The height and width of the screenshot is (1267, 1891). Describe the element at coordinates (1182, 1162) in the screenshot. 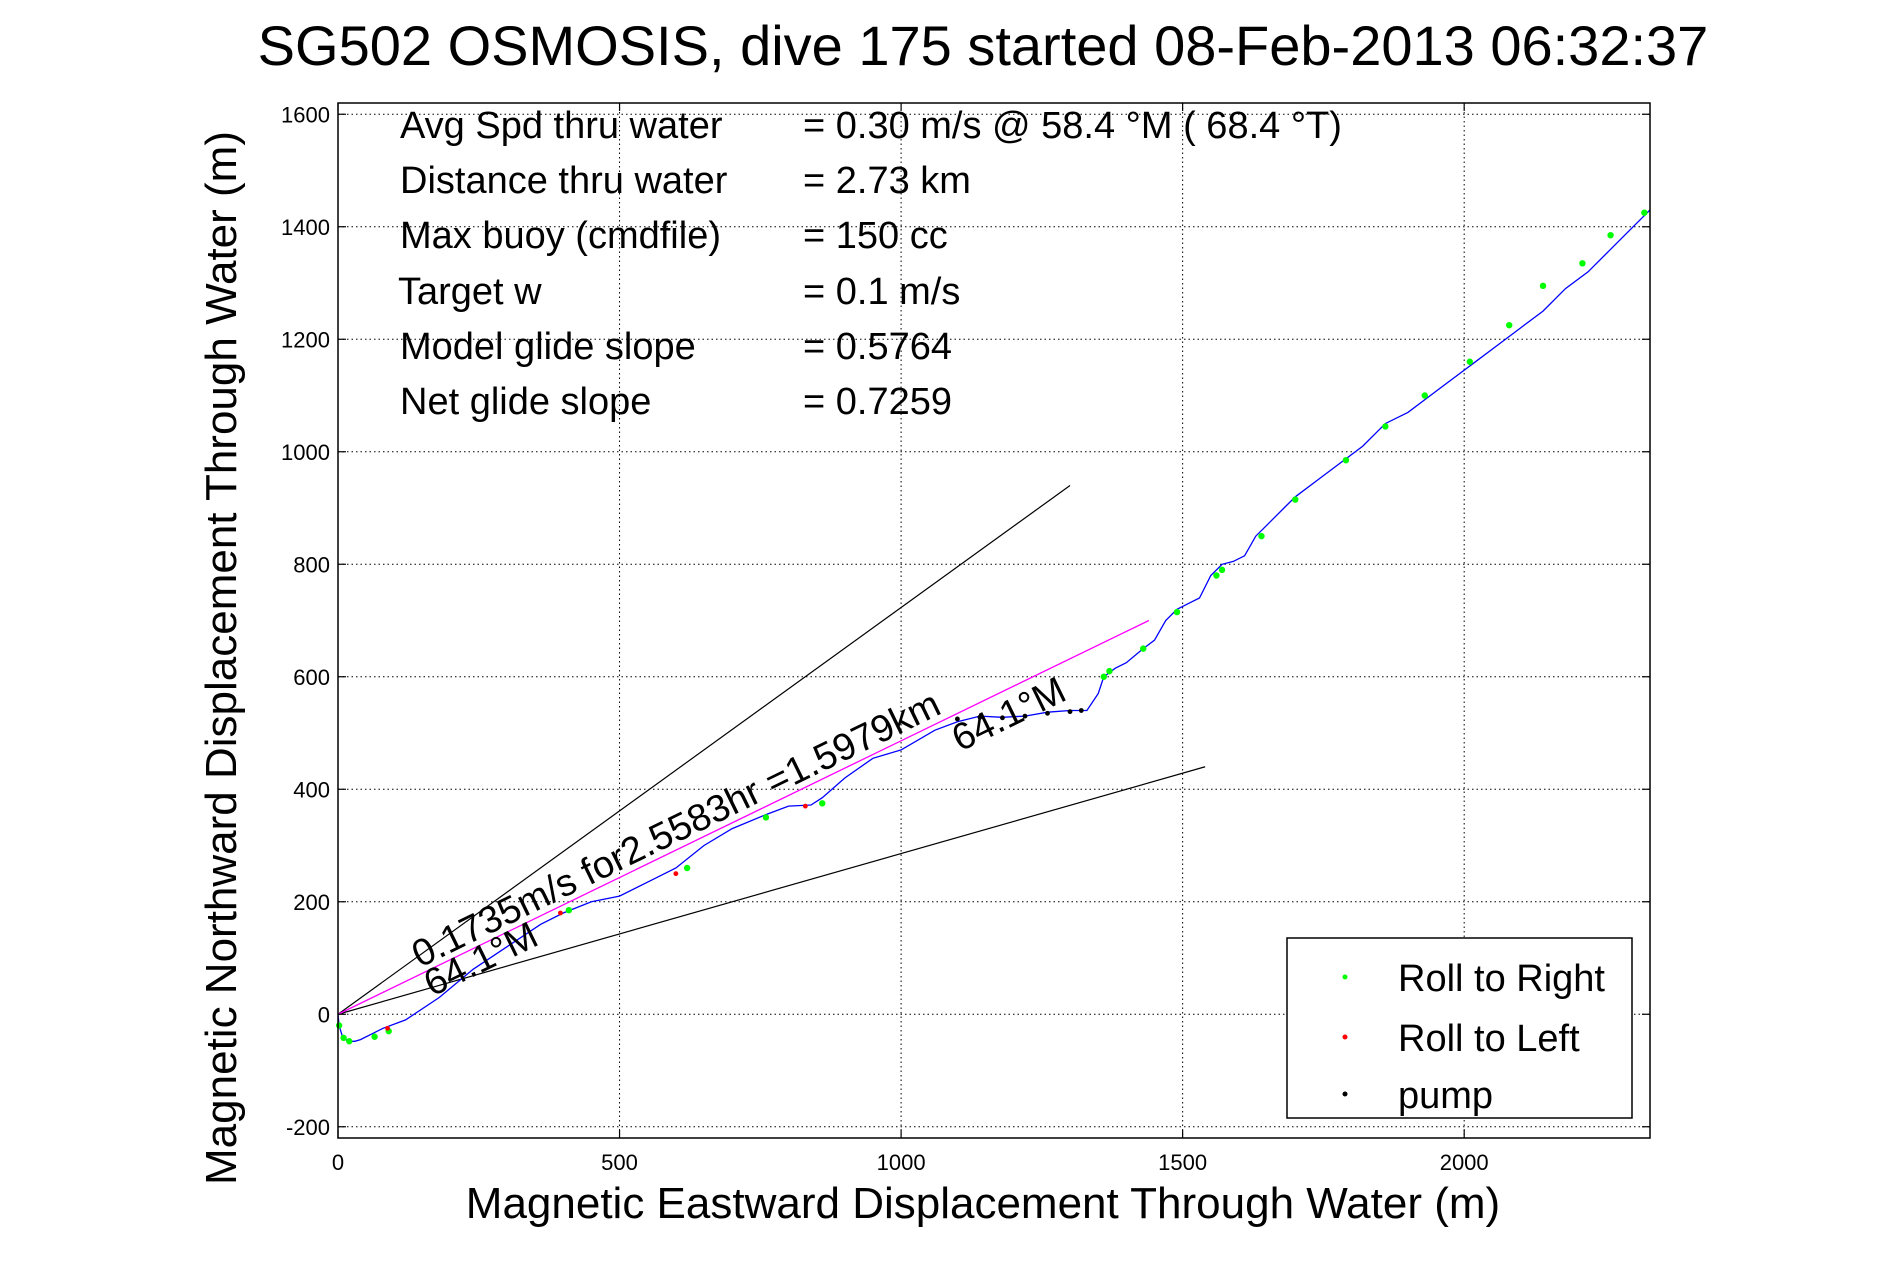

I see `x-tick-label: 1500` at that location.